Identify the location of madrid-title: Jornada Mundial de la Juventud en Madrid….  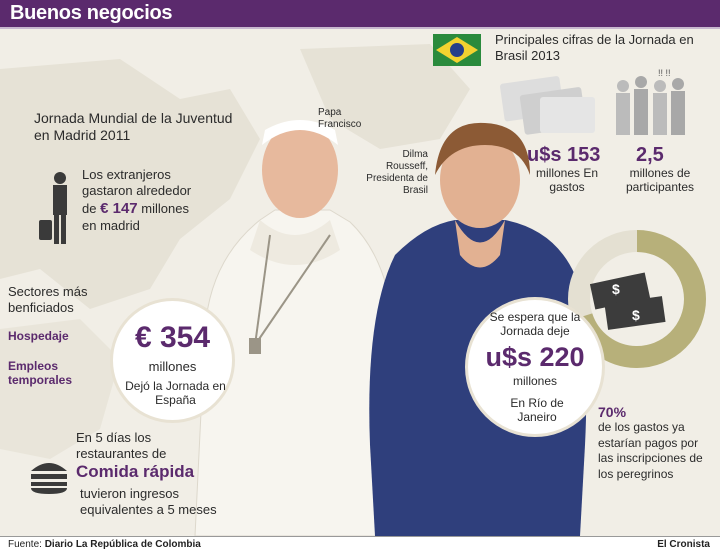
(133, 126).